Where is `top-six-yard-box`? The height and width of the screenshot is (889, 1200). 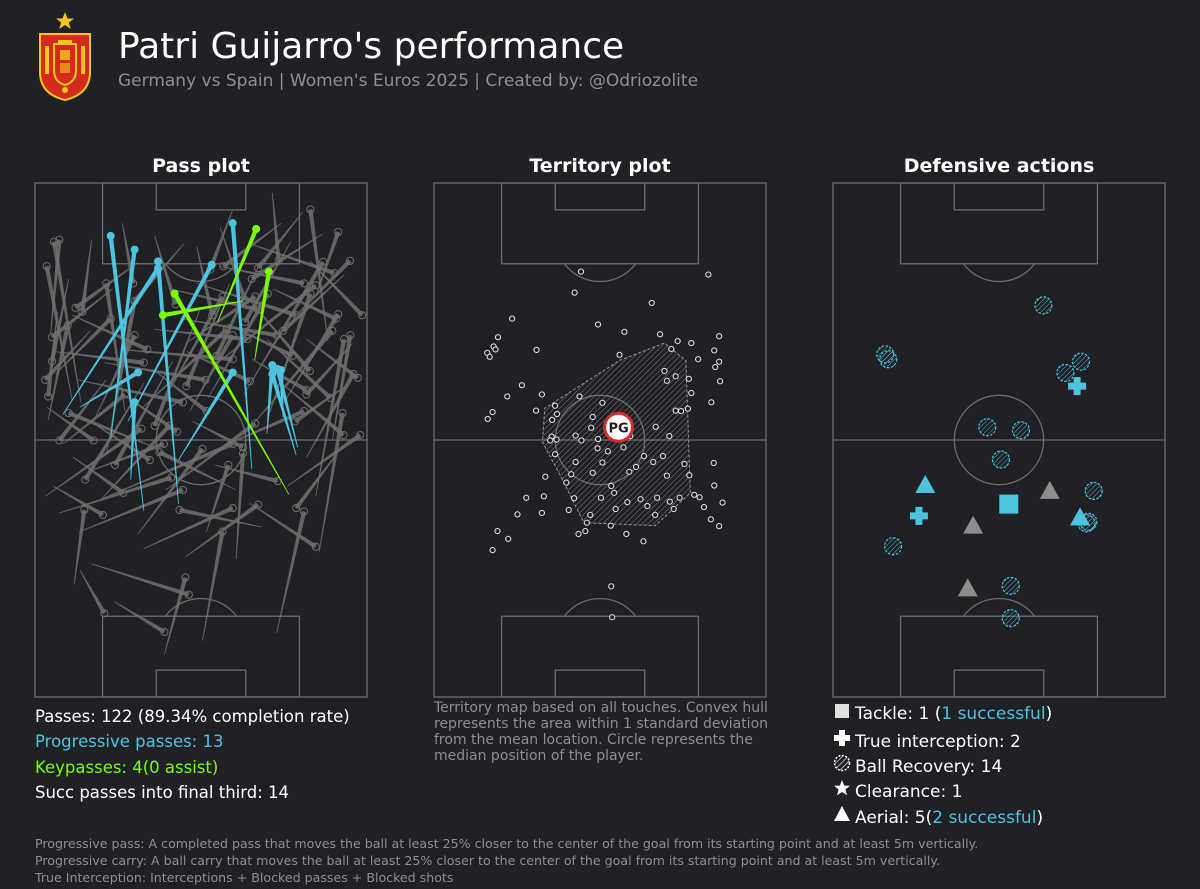
top-six-yard-box is located at coordinates (999, 196).